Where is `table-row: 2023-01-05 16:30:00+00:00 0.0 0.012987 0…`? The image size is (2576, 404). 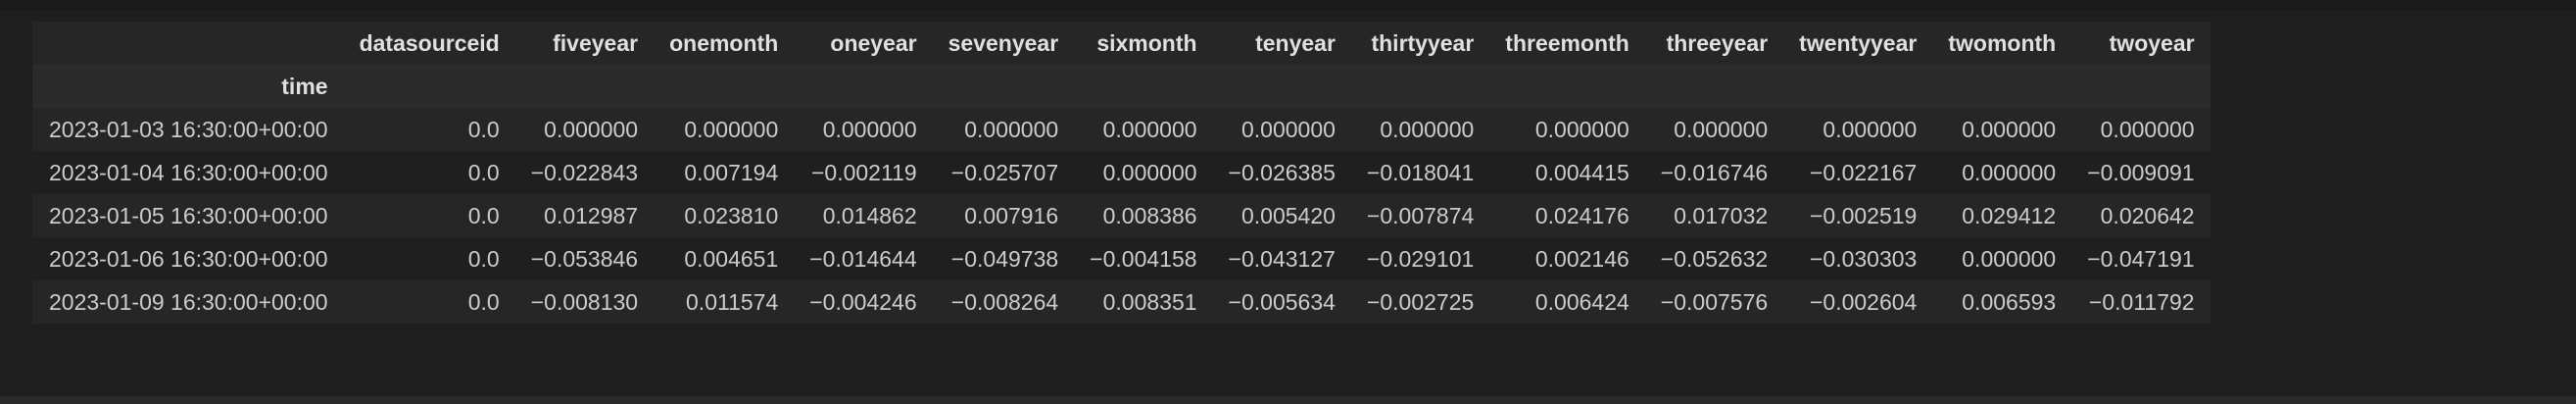 table-row: 2023-01-05 16:30:00+00:00 0.0 0.012987 0… is located at coordinates (1121, 215).